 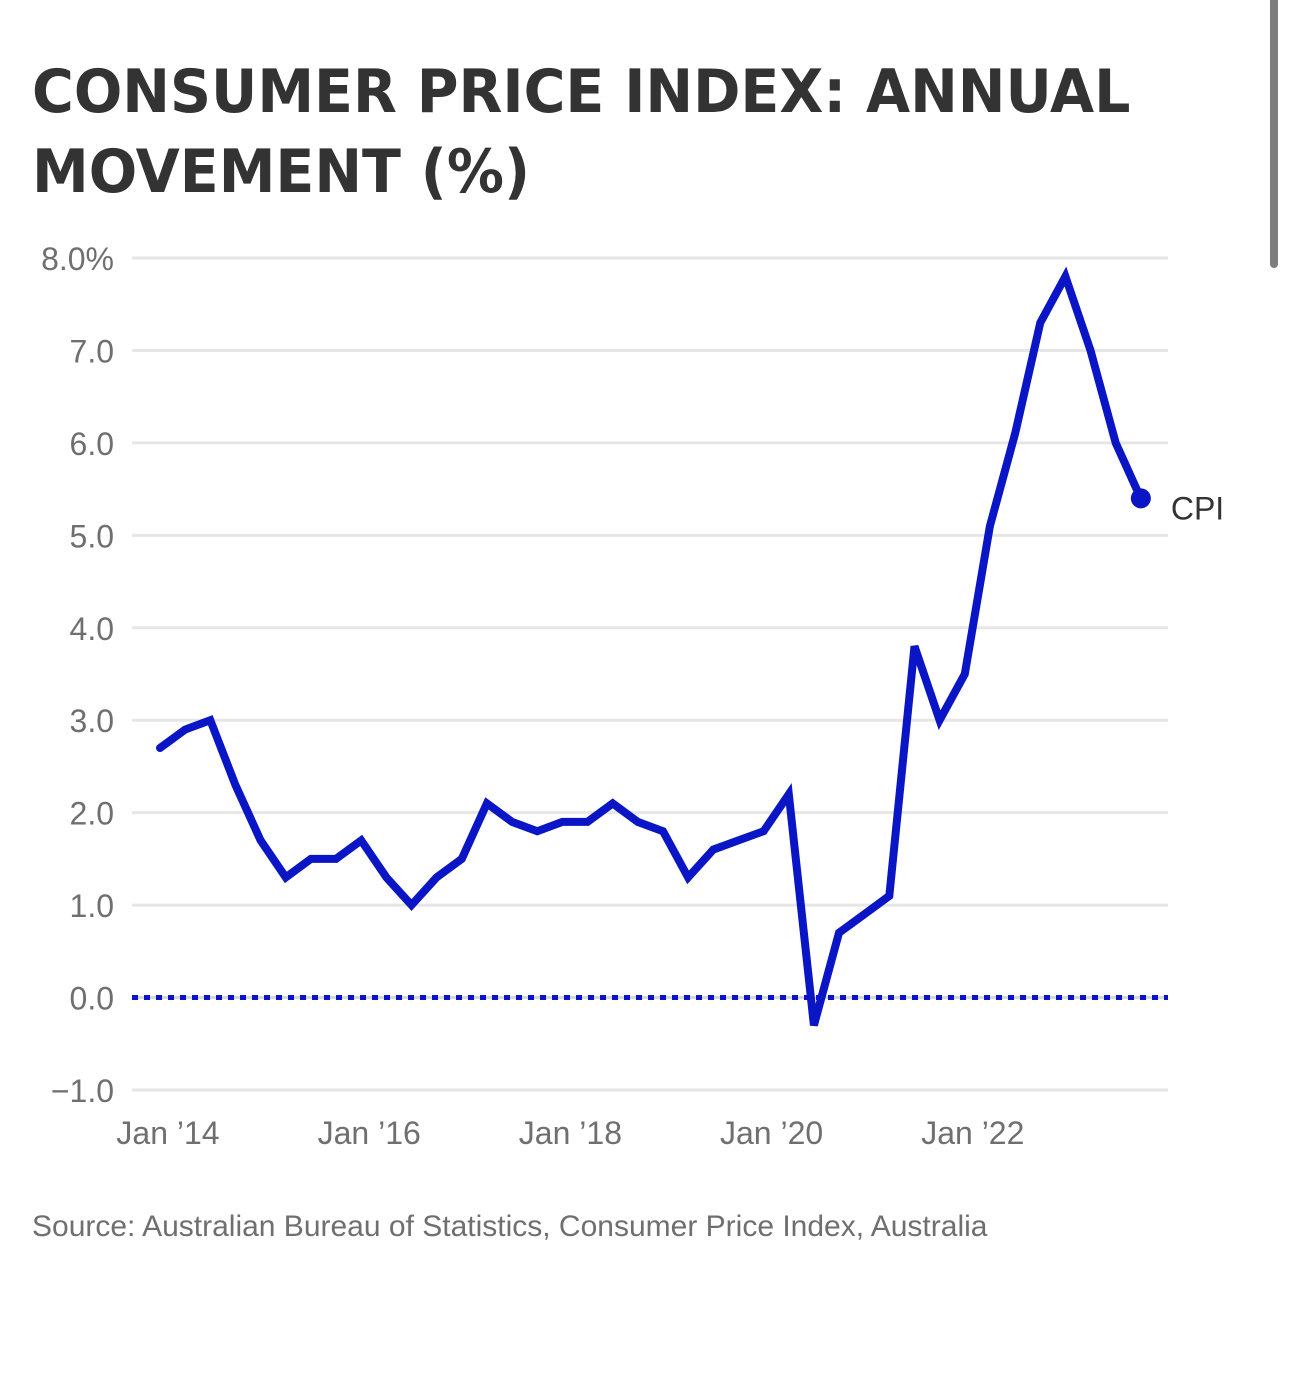 What do you see at coordinates (92, 906) in the screenshot?
I see `y-tick-label: 1.0` at bounding box center [92, 906].